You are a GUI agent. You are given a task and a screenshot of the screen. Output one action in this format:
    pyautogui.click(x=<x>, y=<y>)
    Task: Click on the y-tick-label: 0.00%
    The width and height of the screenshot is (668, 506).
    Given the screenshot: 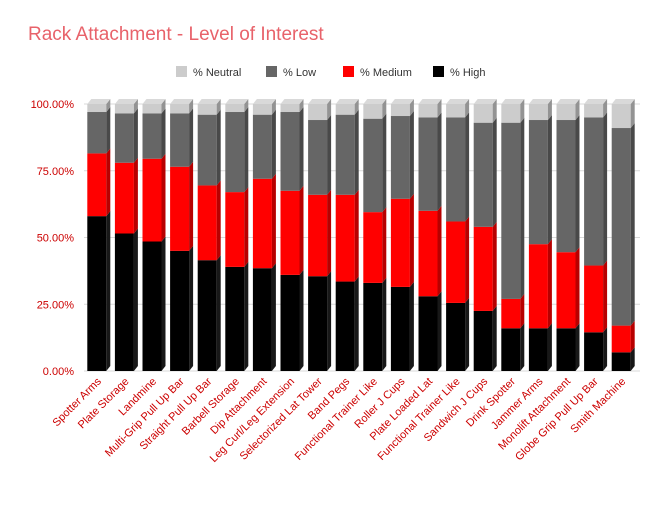 What is the action you would take?
    pyautogui.click(x=58, y=372)
    